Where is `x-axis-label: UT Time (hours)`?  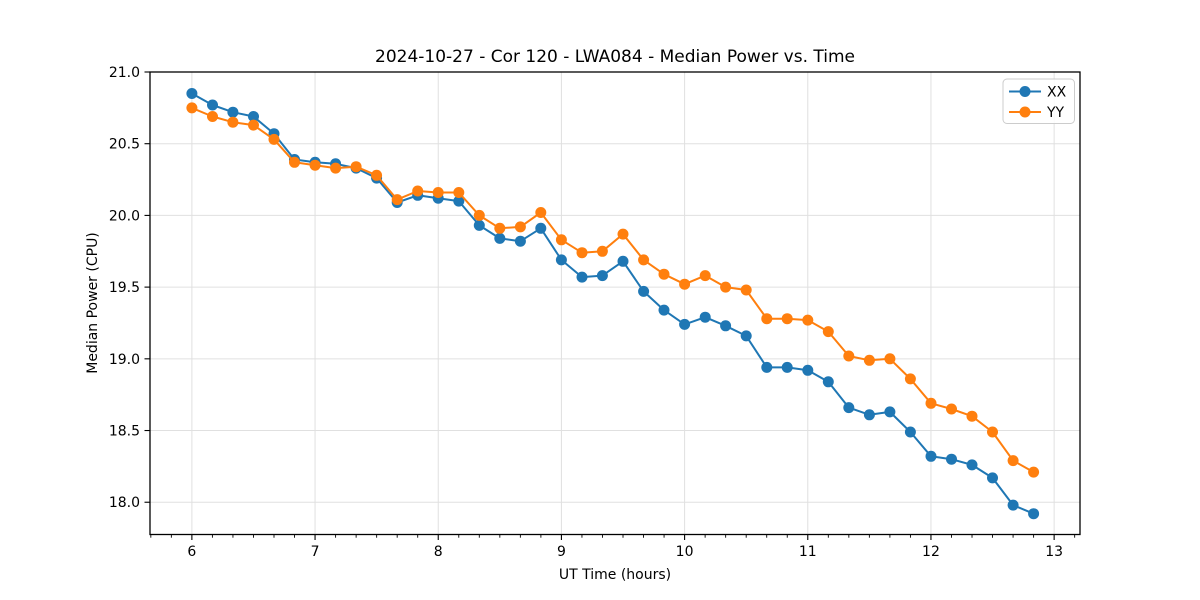
x-axis-label: UT Time (hours) is located at coordinates (615, 575).